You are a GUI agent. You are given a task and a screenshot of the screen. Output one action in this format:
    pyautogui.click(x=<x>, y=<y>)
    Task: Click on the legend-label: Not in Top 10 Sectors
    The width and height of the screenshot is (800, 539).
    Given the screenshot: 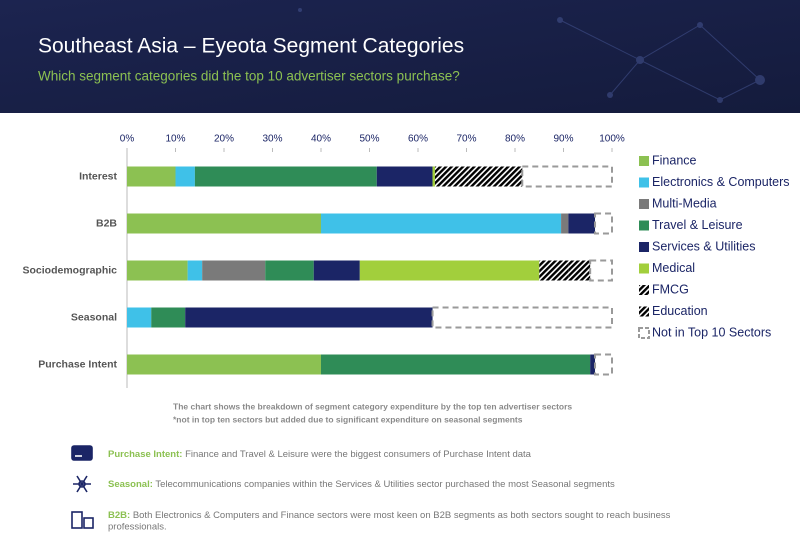 What is the action you would take?
    pyautogui.click(x=711, y=332)
    